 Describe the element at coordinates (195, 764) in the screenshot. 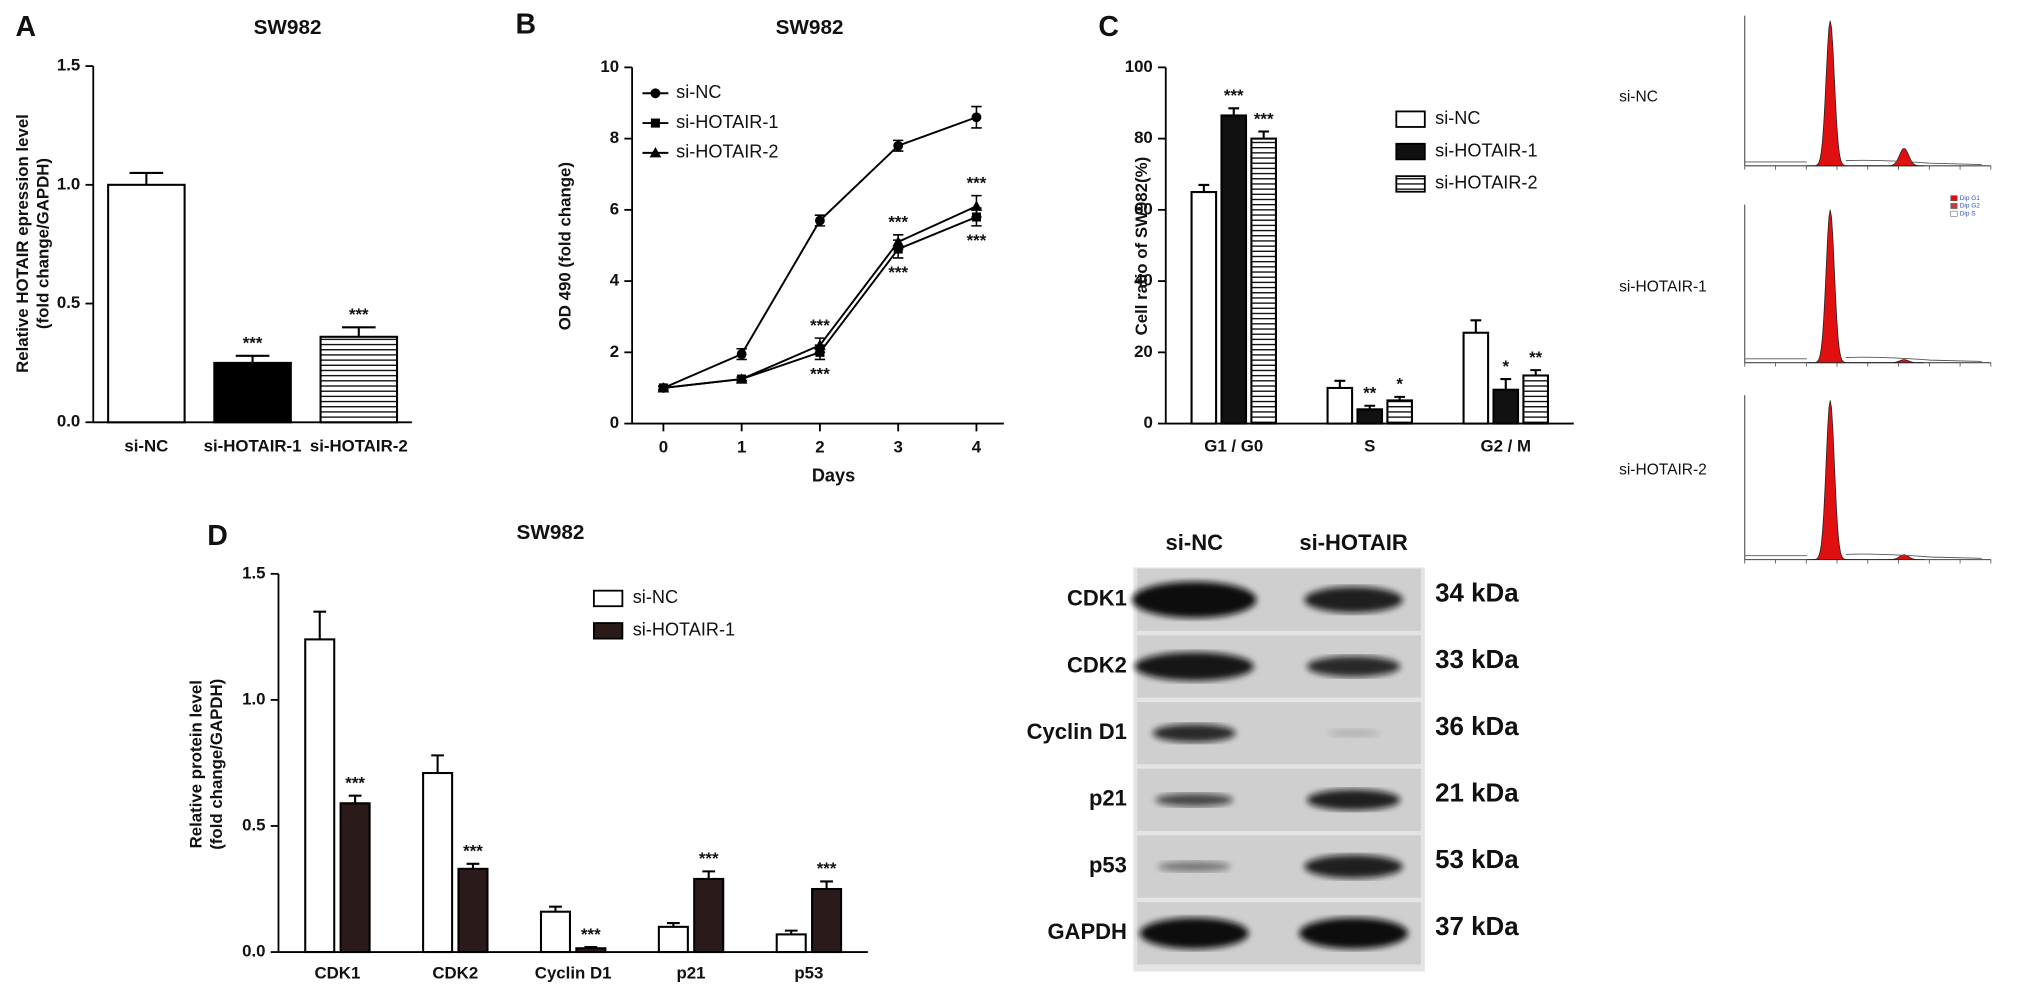

I see `y-axis-label: Relative protein level` at that location.